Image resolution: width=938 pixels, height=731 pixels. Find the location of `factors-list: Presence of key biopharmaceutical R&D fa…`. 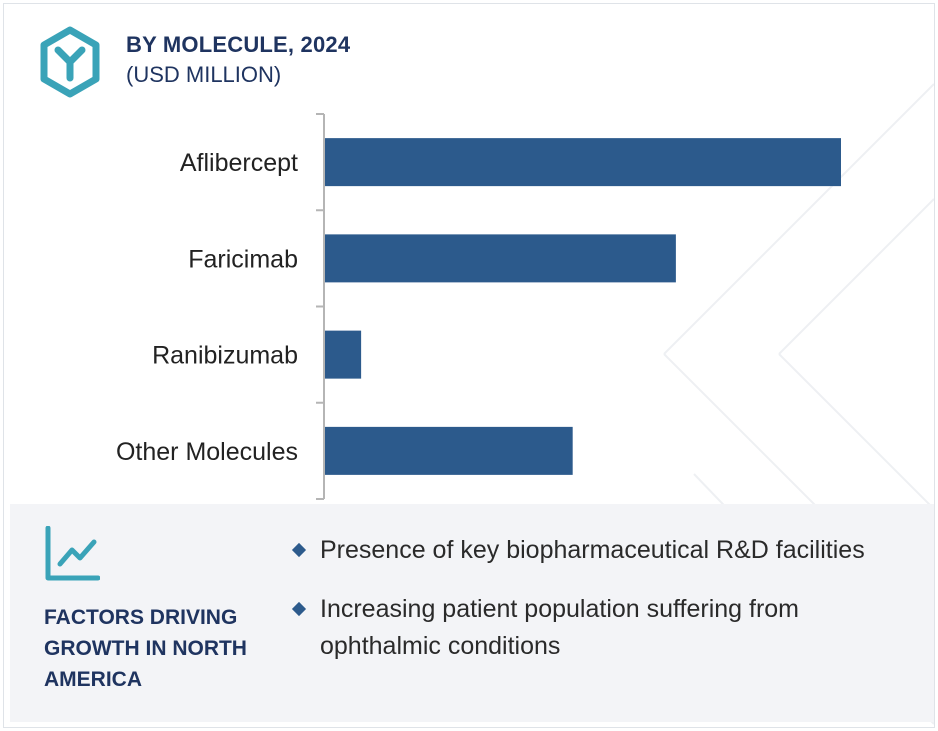

factors-list: Presence of key biopharmaceutical R&D fa… is located at coordinates (601, 609).